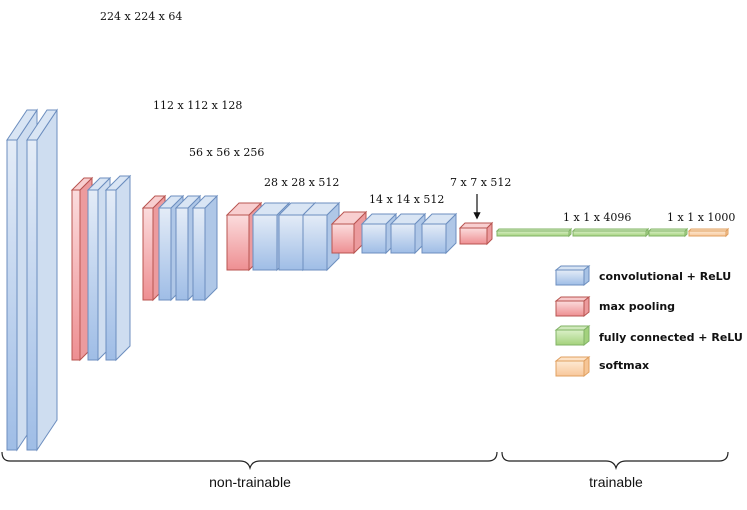  I want to click on softmax-layer-block, so click(708, 232).